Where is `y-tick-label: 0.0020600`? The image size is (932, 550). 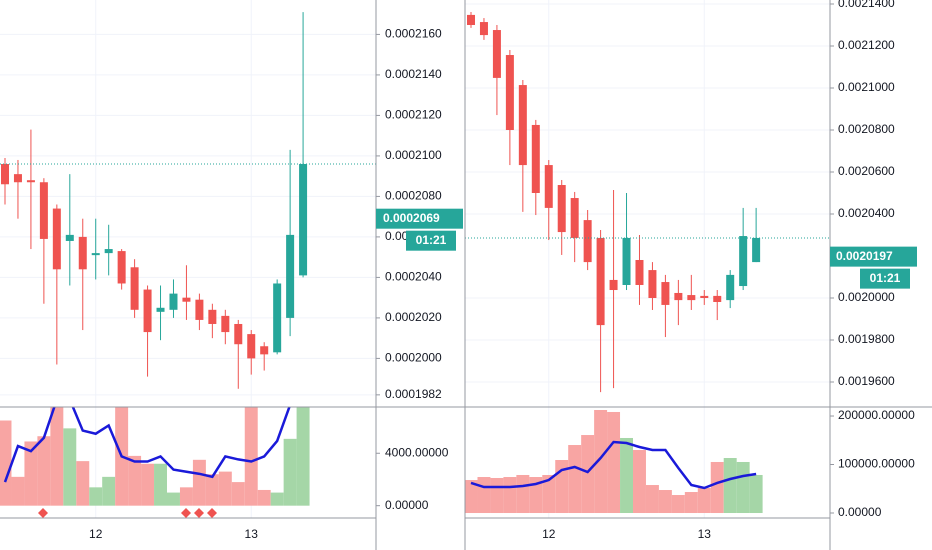 y-tick-label: 0.0020600 is located at coordinates (866, 171).